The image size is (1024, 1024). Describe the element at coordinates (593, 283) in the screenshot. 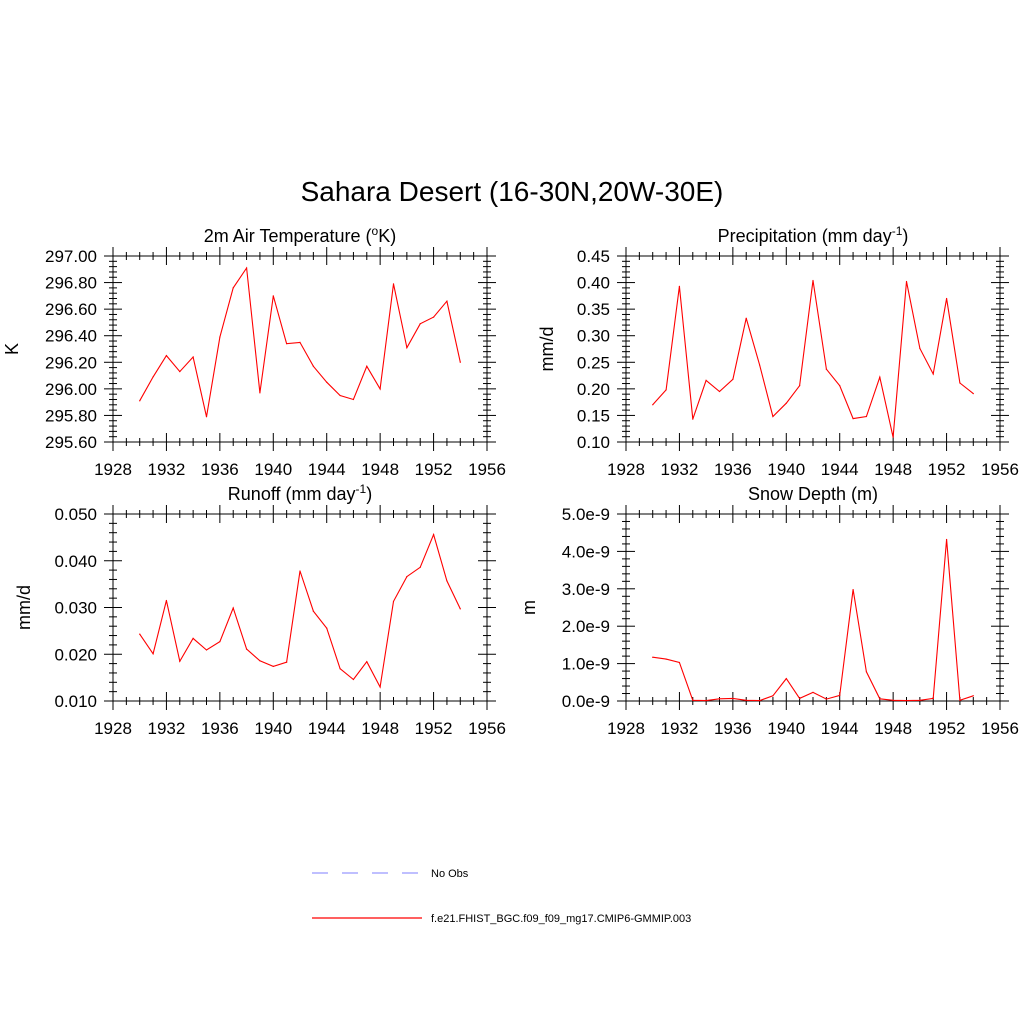

I see `y-tick-label: 0.40` at that location.